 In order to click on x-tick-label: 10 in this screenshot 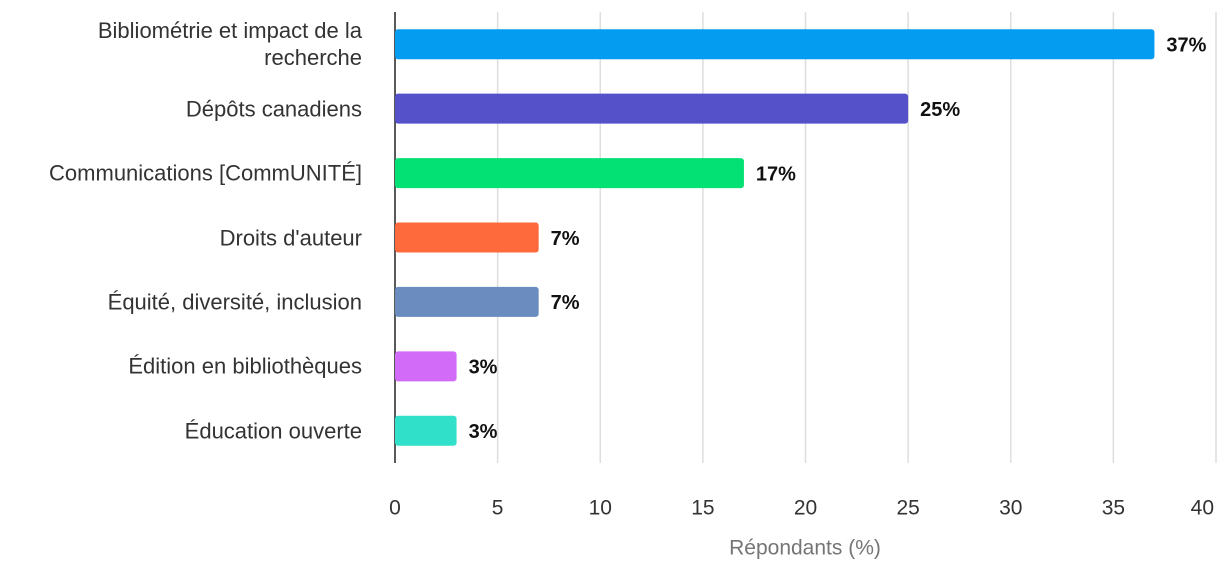, I will do `click(600, 508)`.